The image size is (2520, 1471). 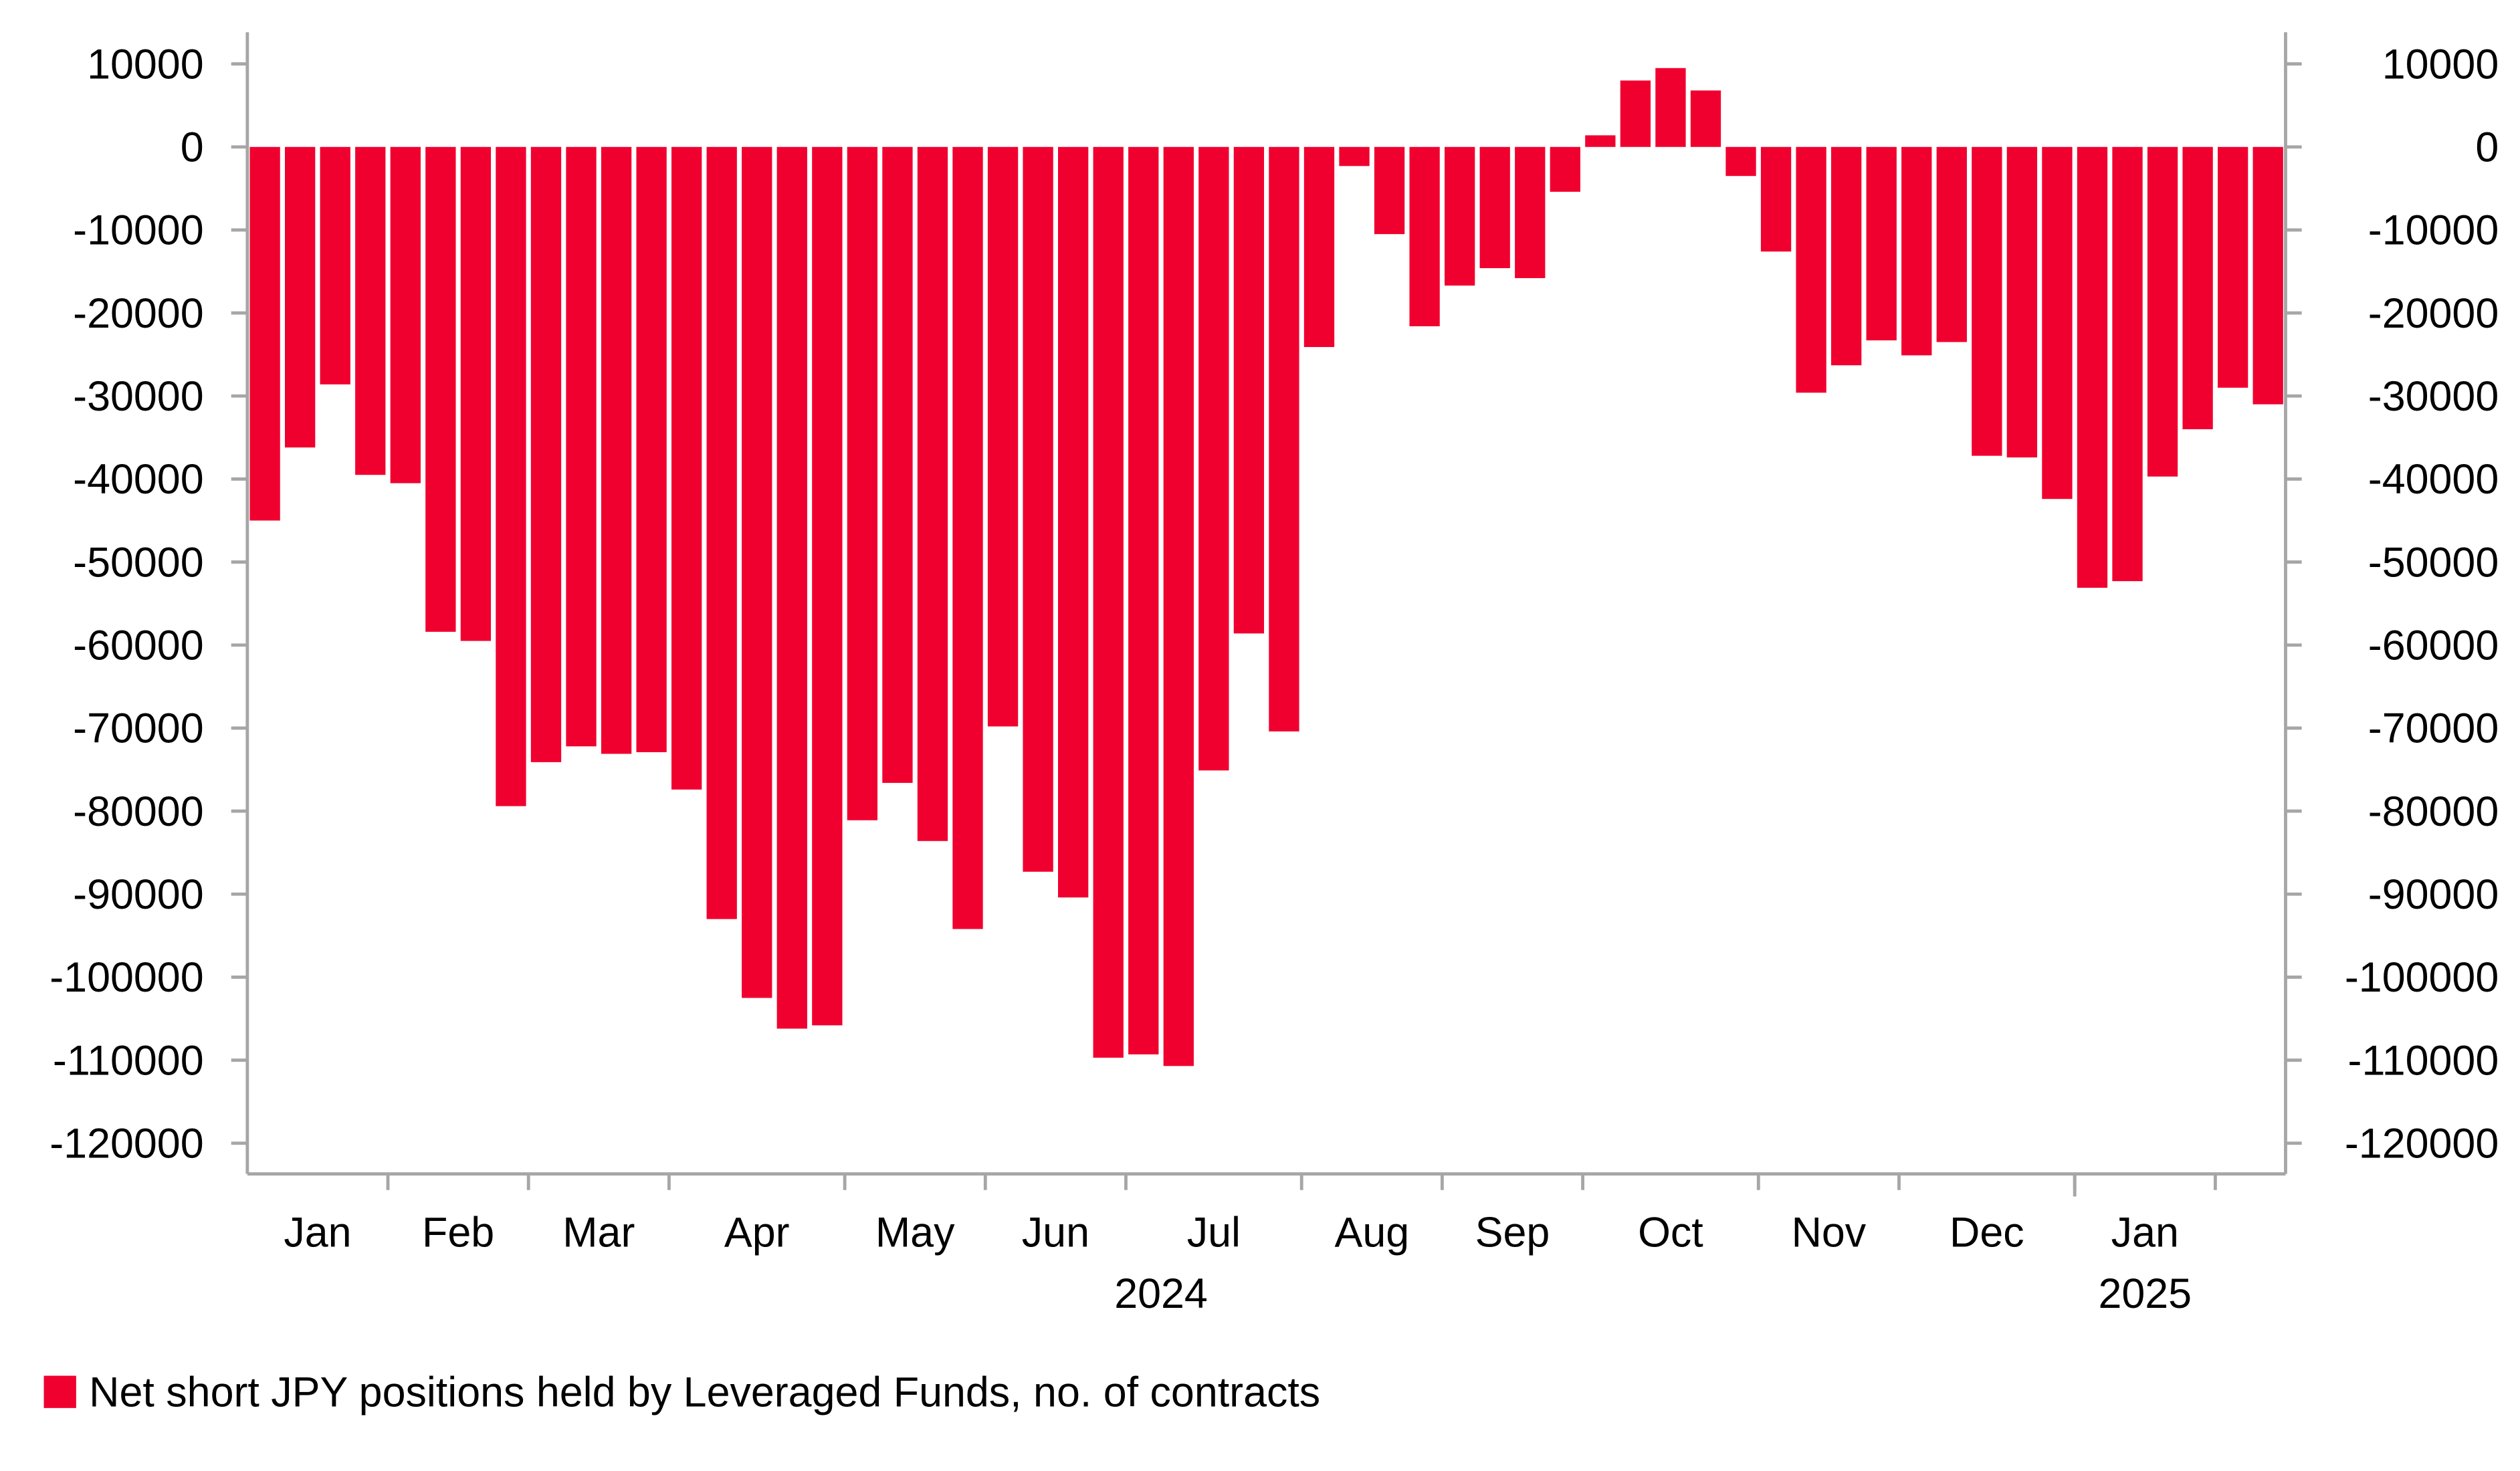 What do you see at coordinates (2145, 1232) in the screenshot?
I see `x-tick-label-month: Jan` at bounding box center [2145, 1232].